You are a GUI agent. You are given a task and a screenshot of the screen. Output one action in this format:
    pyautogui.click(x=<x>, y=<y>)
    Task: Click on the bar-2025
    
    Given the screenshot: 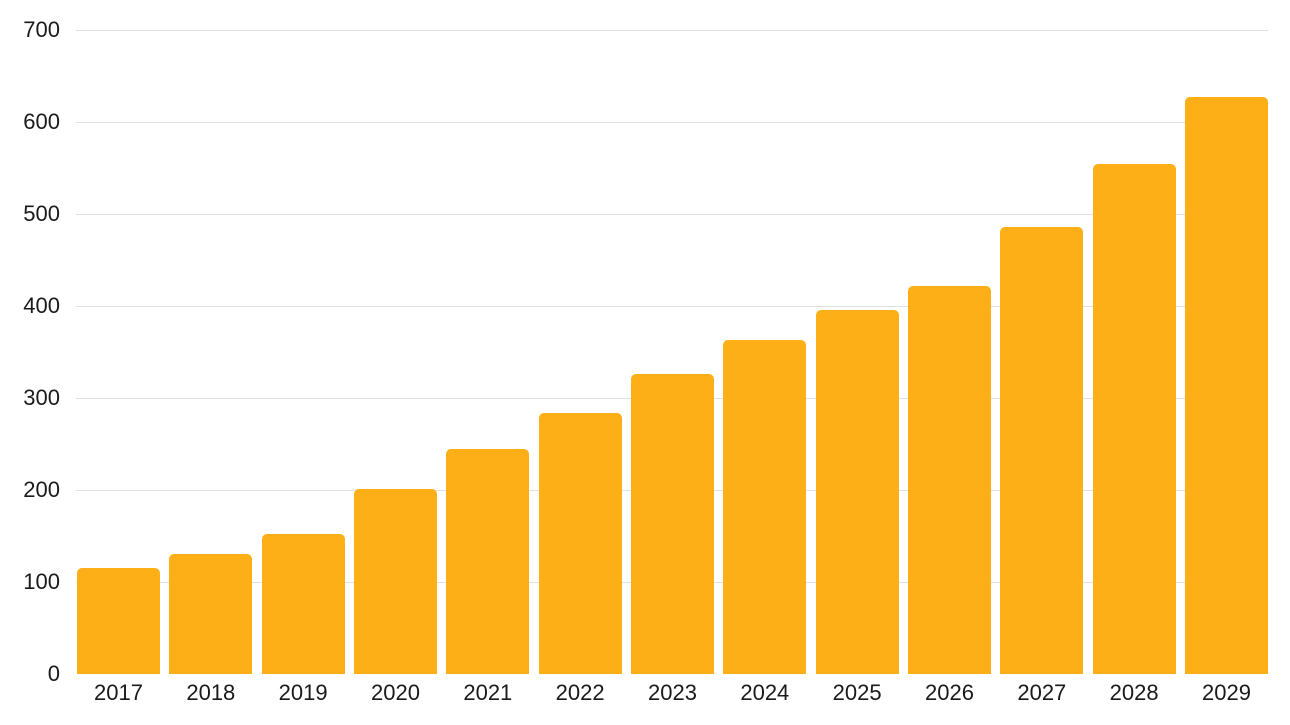 What is the action you would take?
    pyautogui.click(x=857, y=491)
    